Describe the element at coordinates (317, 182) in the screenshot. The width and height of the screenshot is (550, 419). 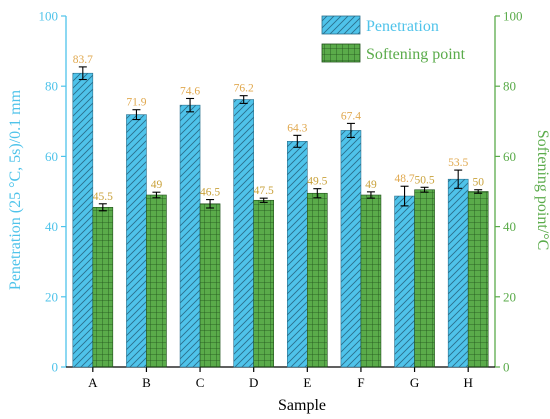
I see `data-label-softening: 49.5` at that location.